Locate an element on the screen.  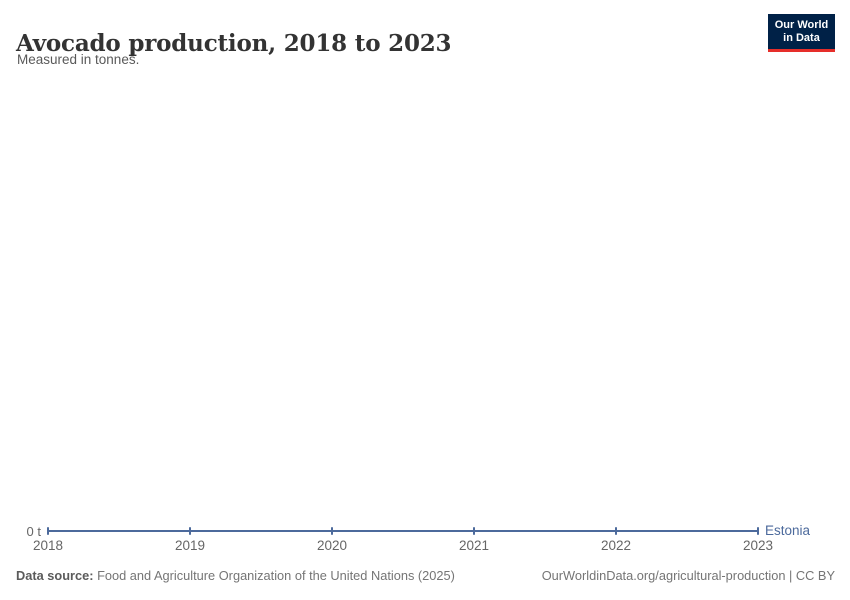
owid-logo-line2: in Data is located at coordinates (801, 37).